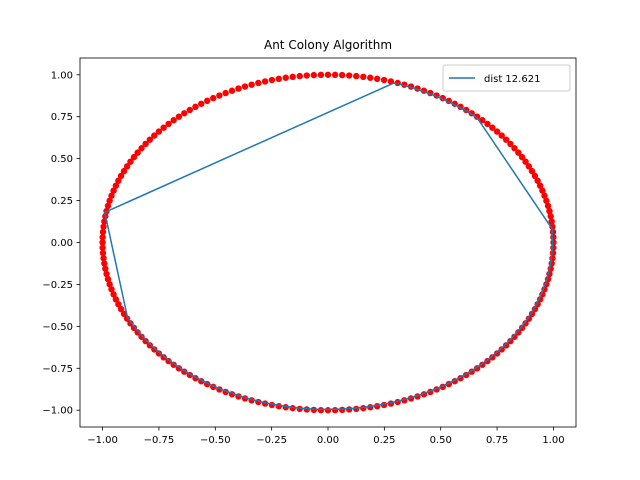  Describe the element at coordinates (57, 369) in the screenshot. I see `y-tick-label: −0.75` at that location.